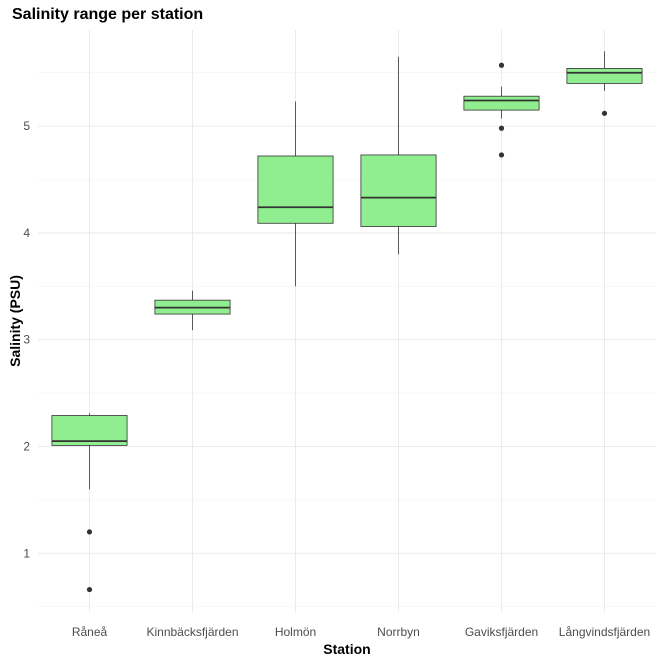 The height and width of the screenshot is (664, 664). I want to click on y-axis-title: Salinity (PSU), so click(15, 321).